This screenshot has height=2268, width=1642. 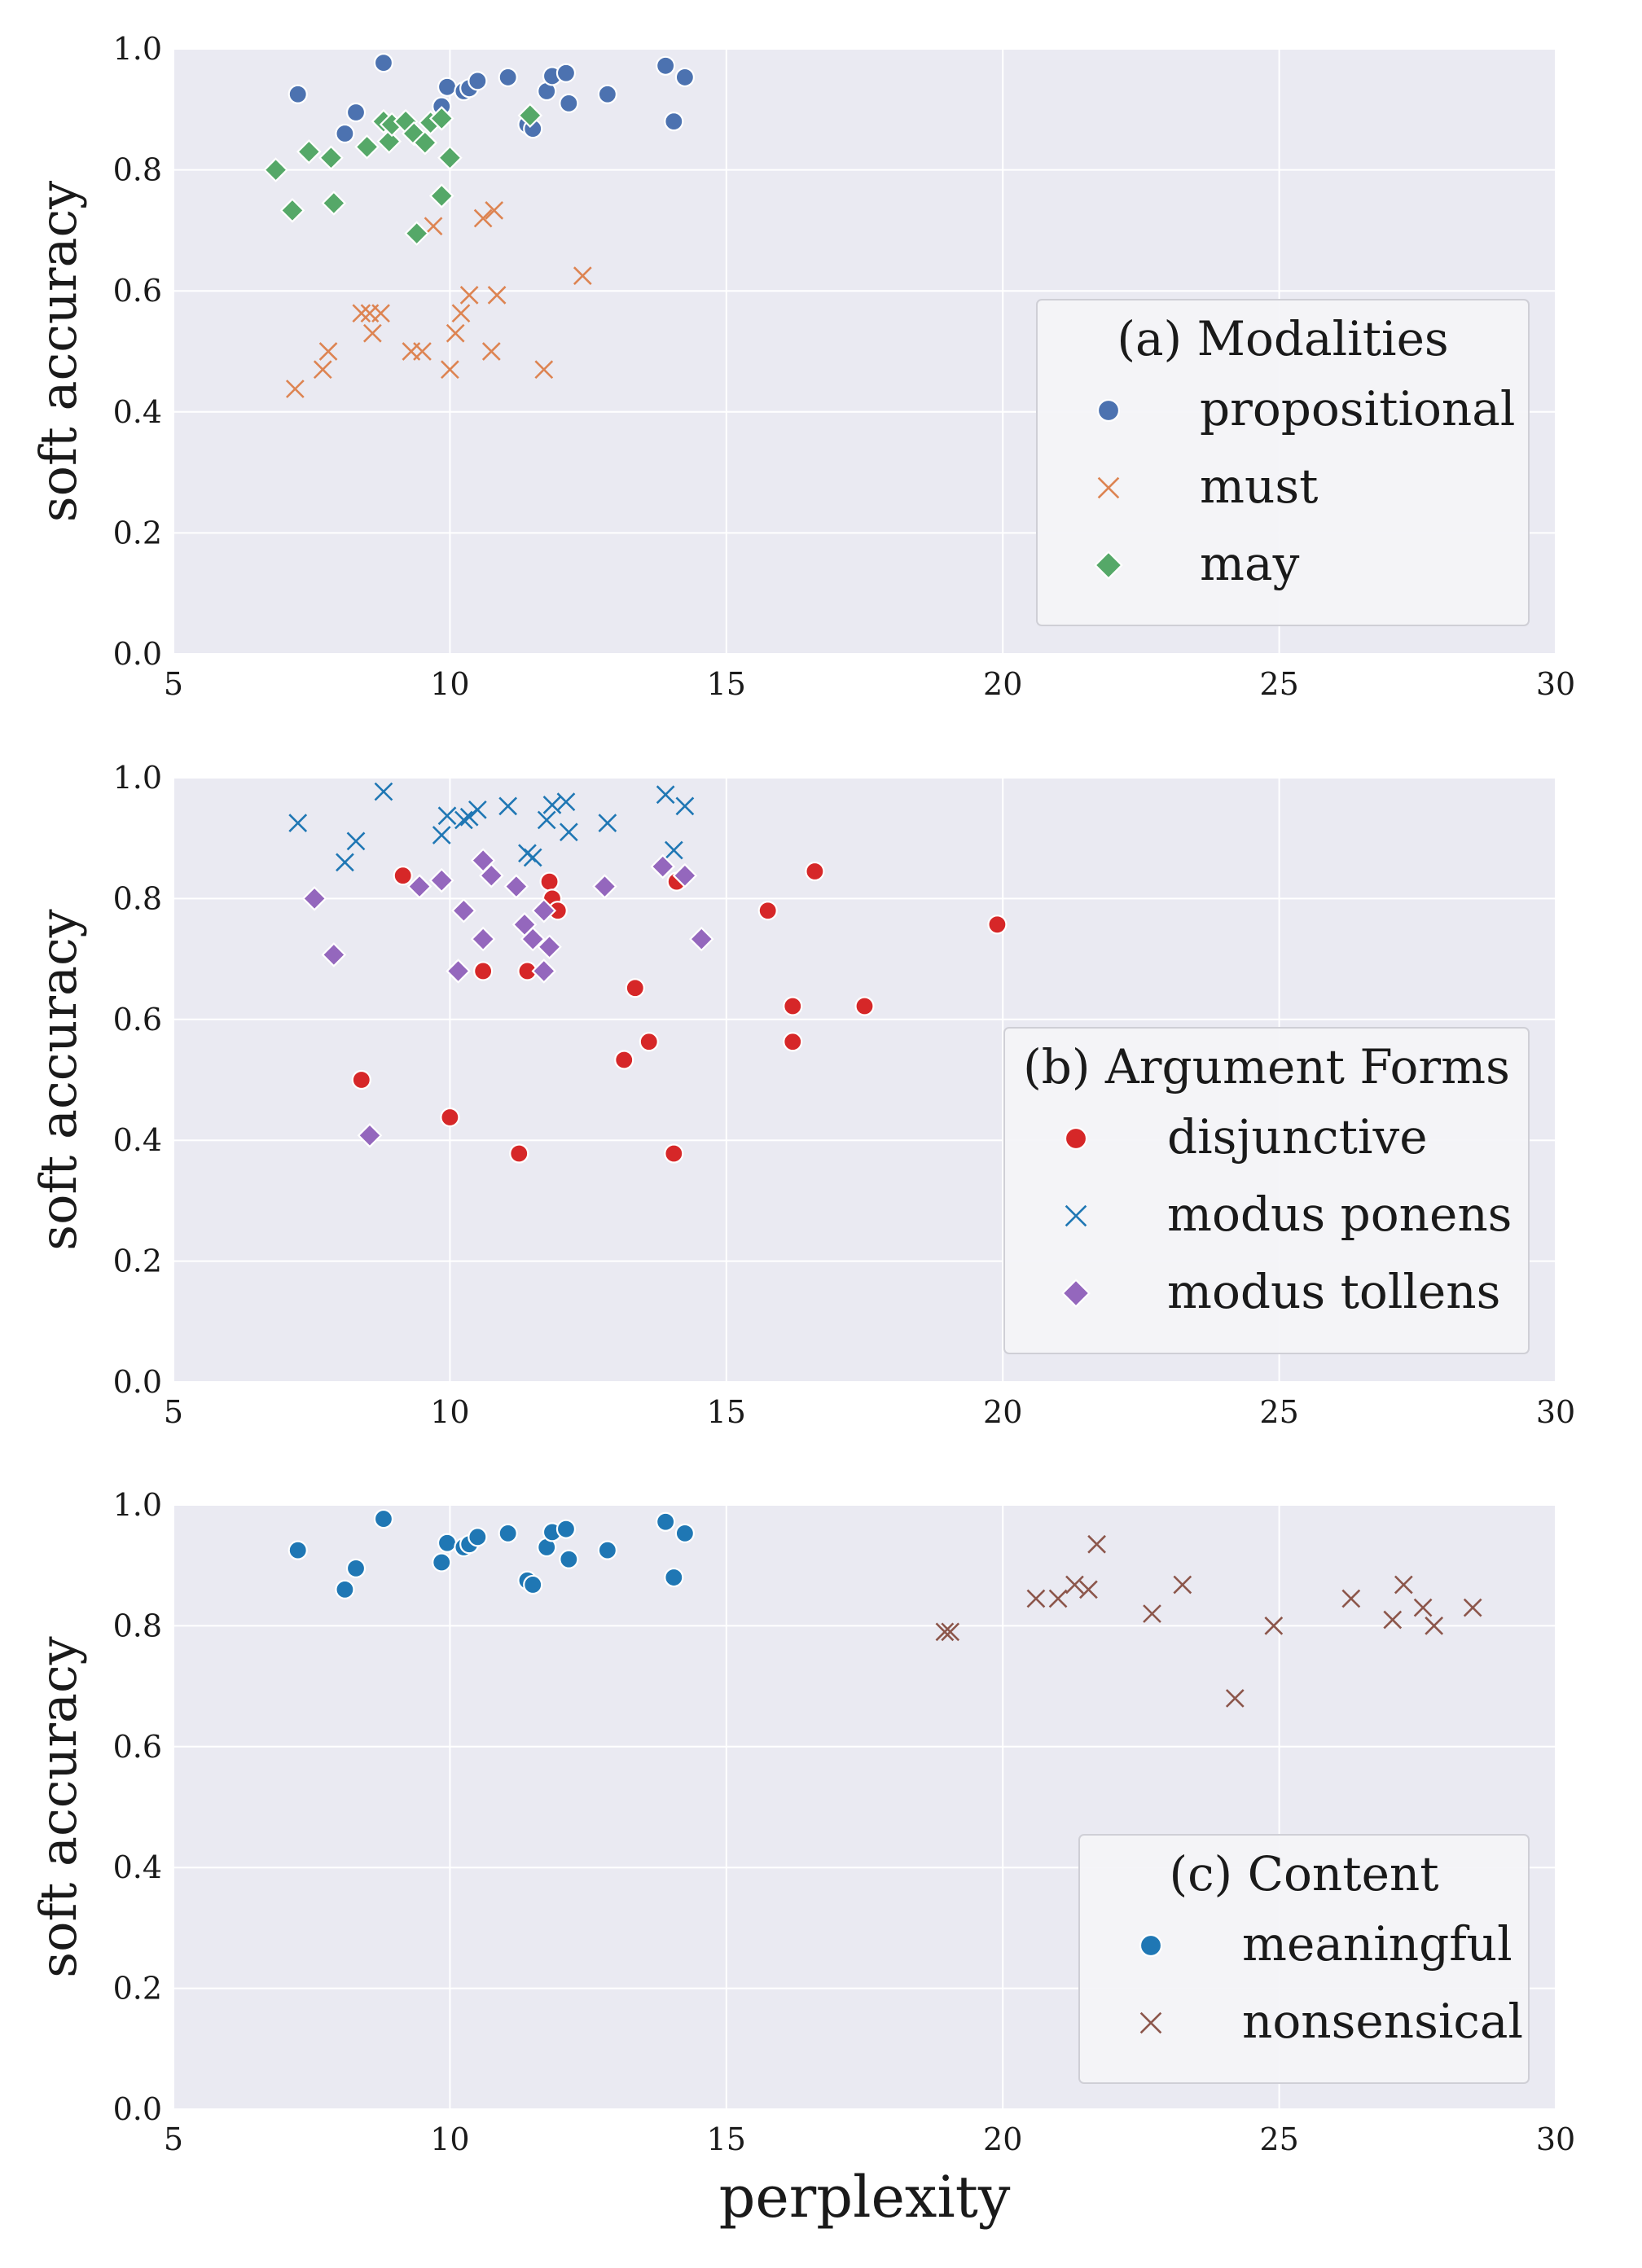 I want to click on legend-label-modus-ponens: modus ponens, so click(x=1339, y=1214).